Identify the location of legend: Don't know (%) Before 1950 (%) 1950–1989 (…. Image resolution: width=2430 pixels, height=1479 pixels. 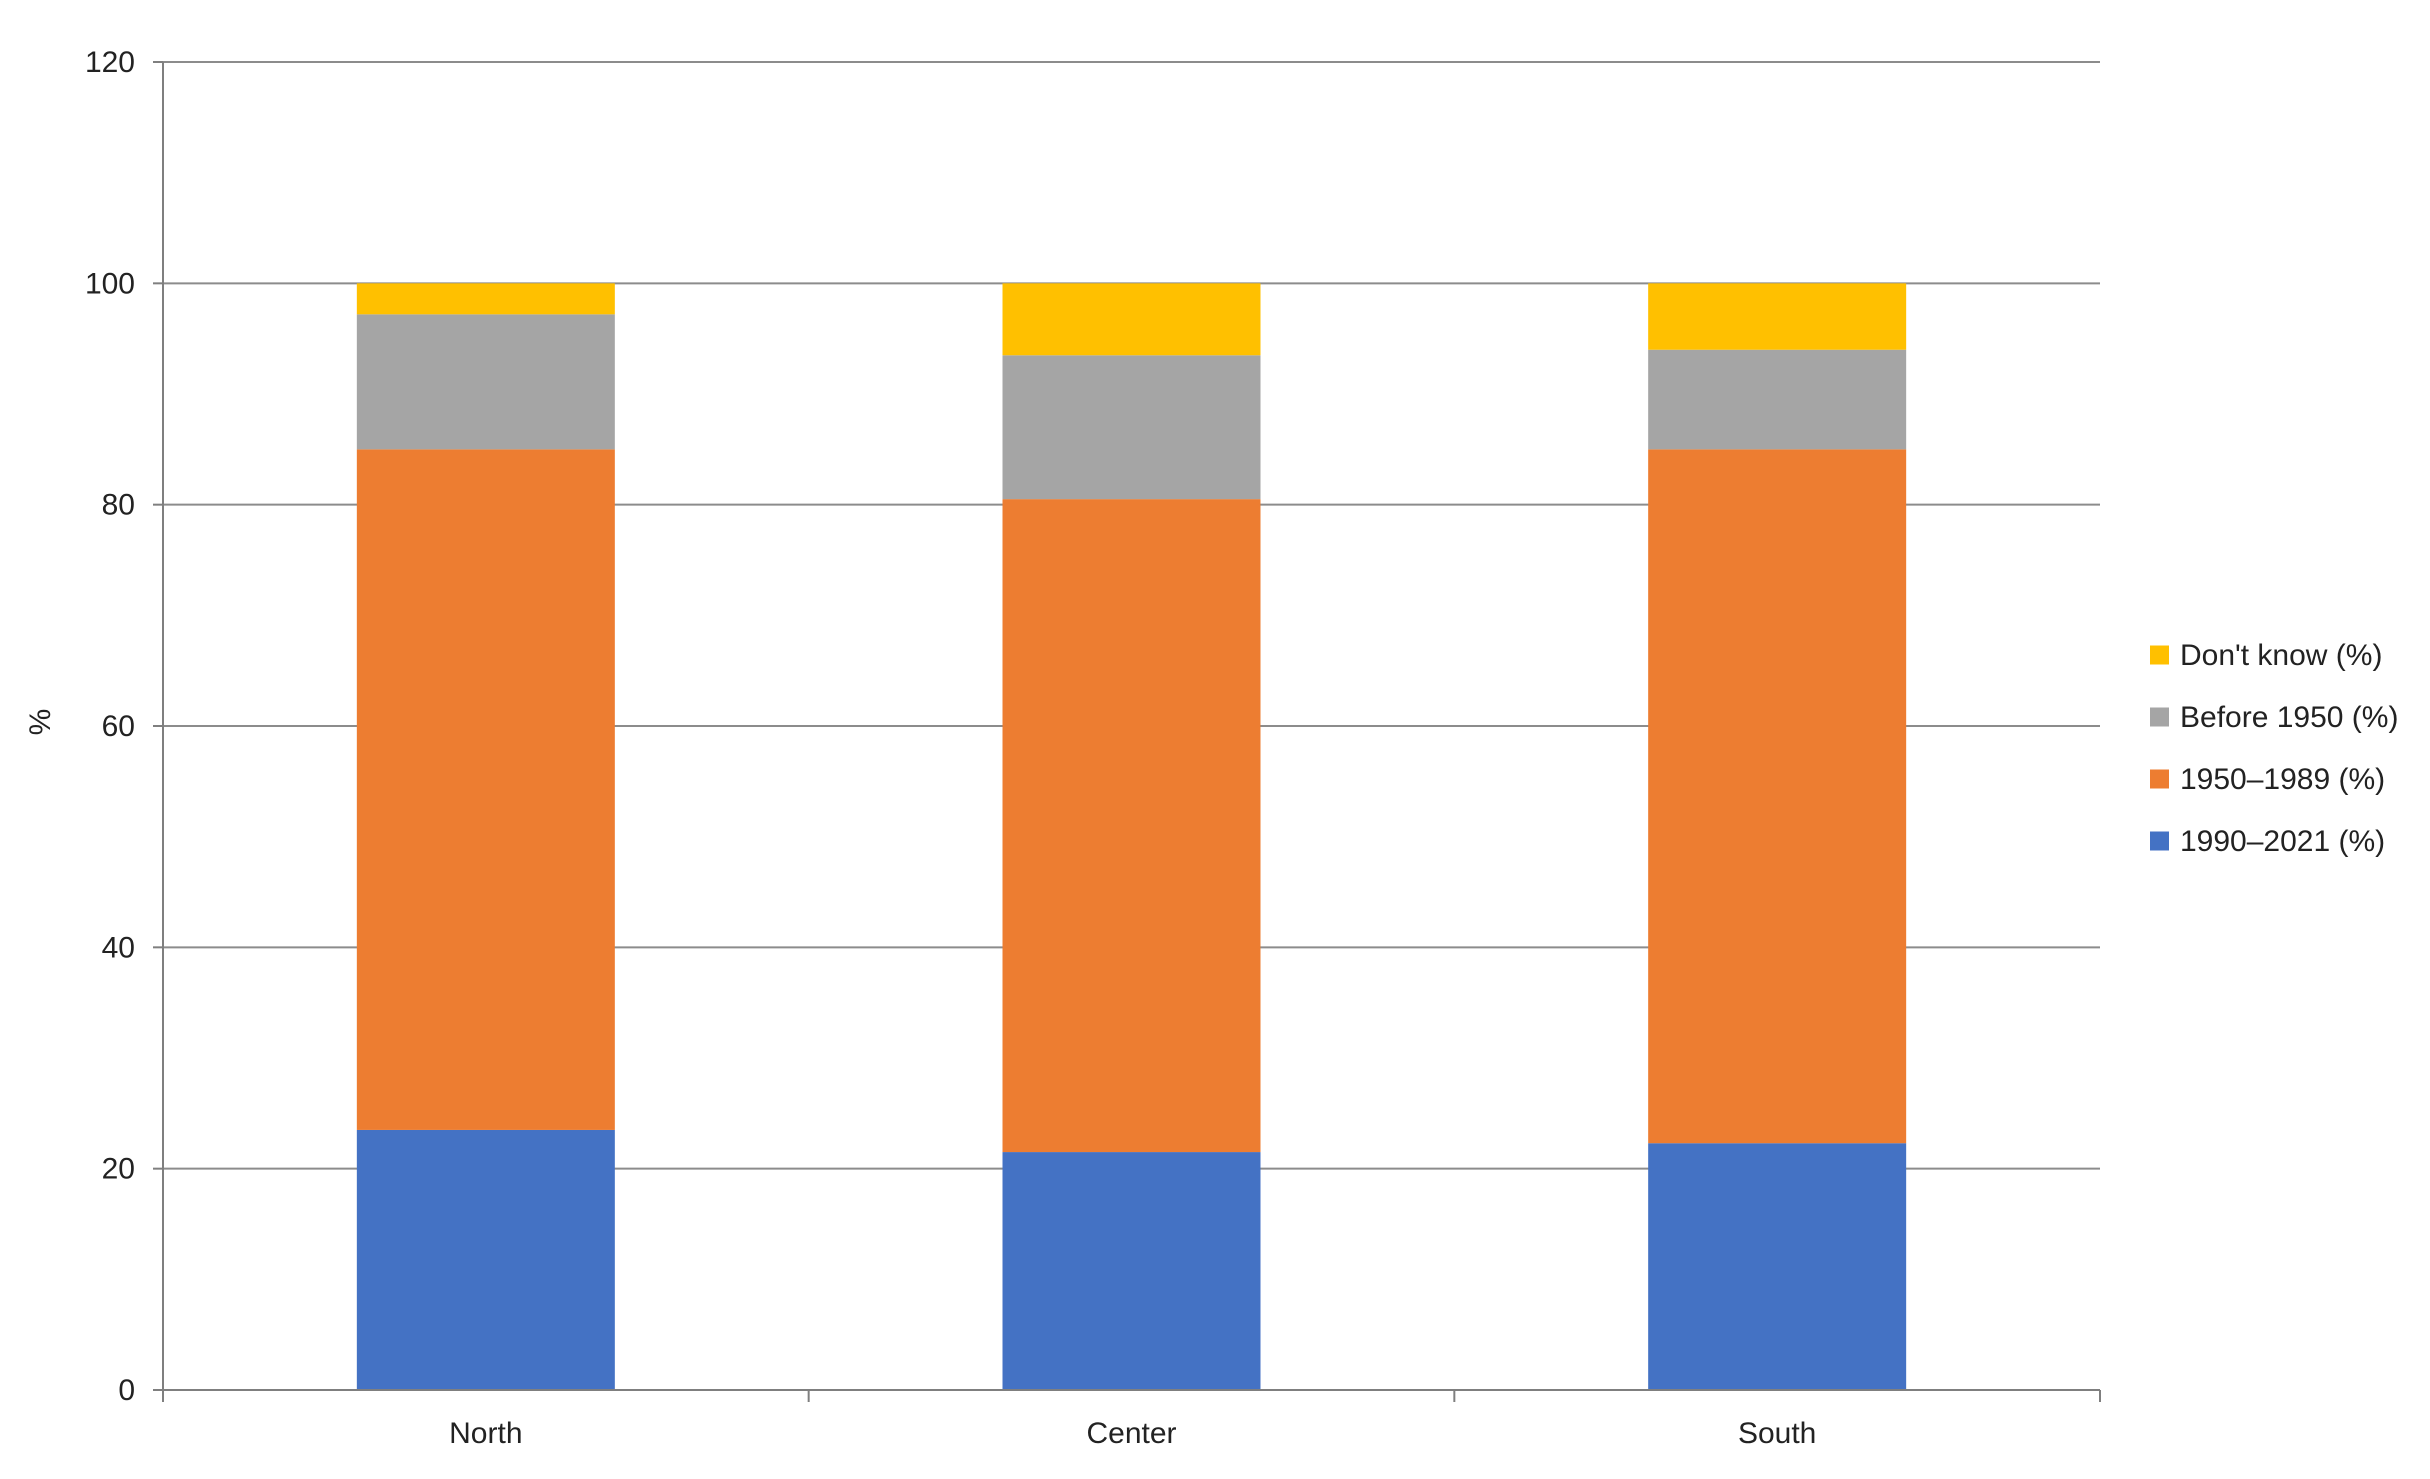
(2274, 748).